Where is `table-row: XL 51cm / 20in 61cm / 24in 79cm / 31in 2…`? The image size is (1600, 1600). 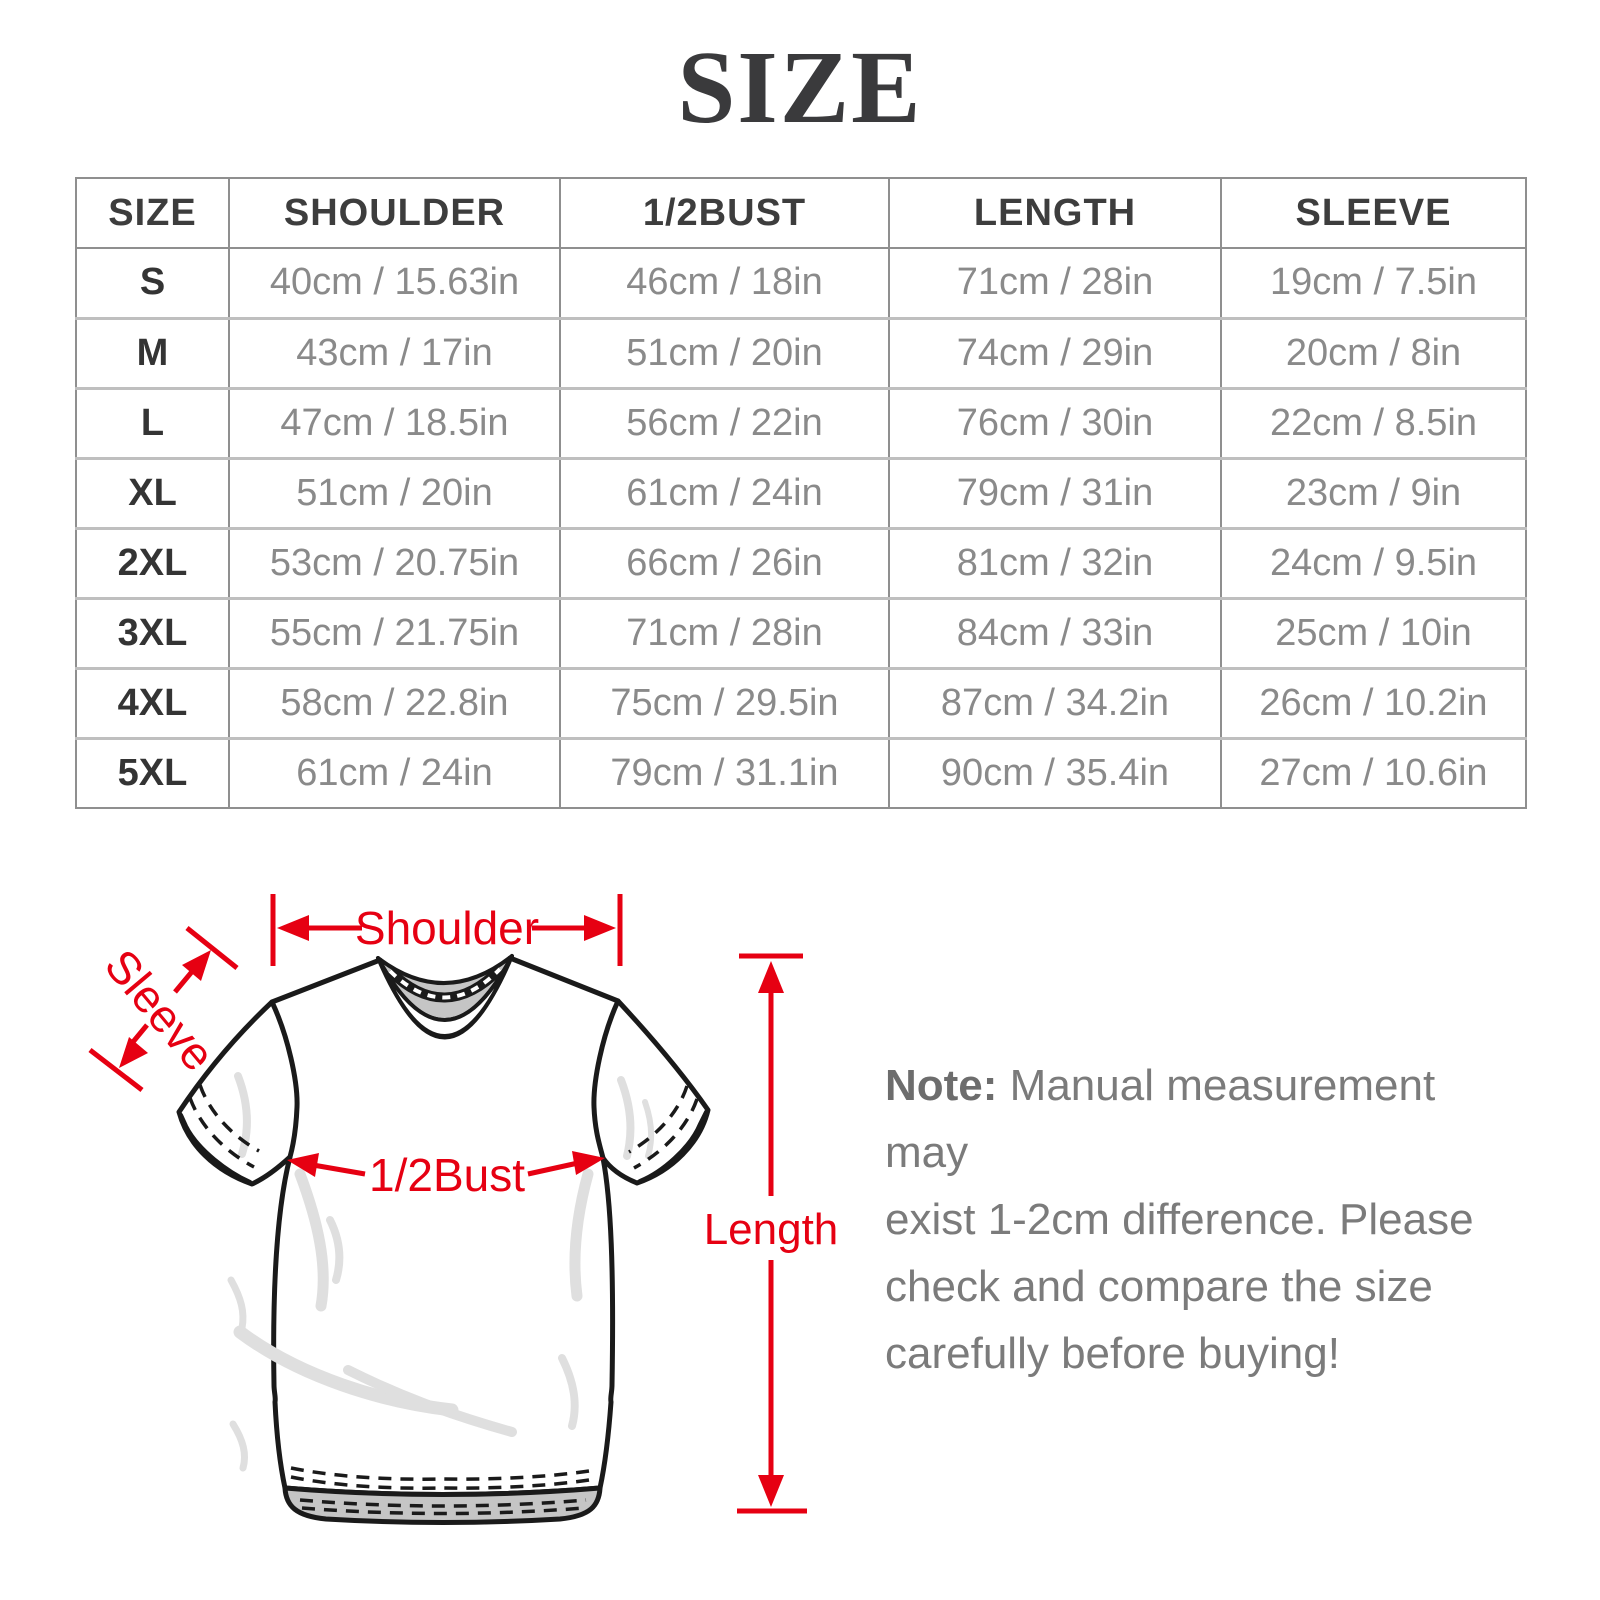
table-row: XL 51cm / 20in 61cm / 24in 79cm / 31in 2… is located at coordinates (801, 492).